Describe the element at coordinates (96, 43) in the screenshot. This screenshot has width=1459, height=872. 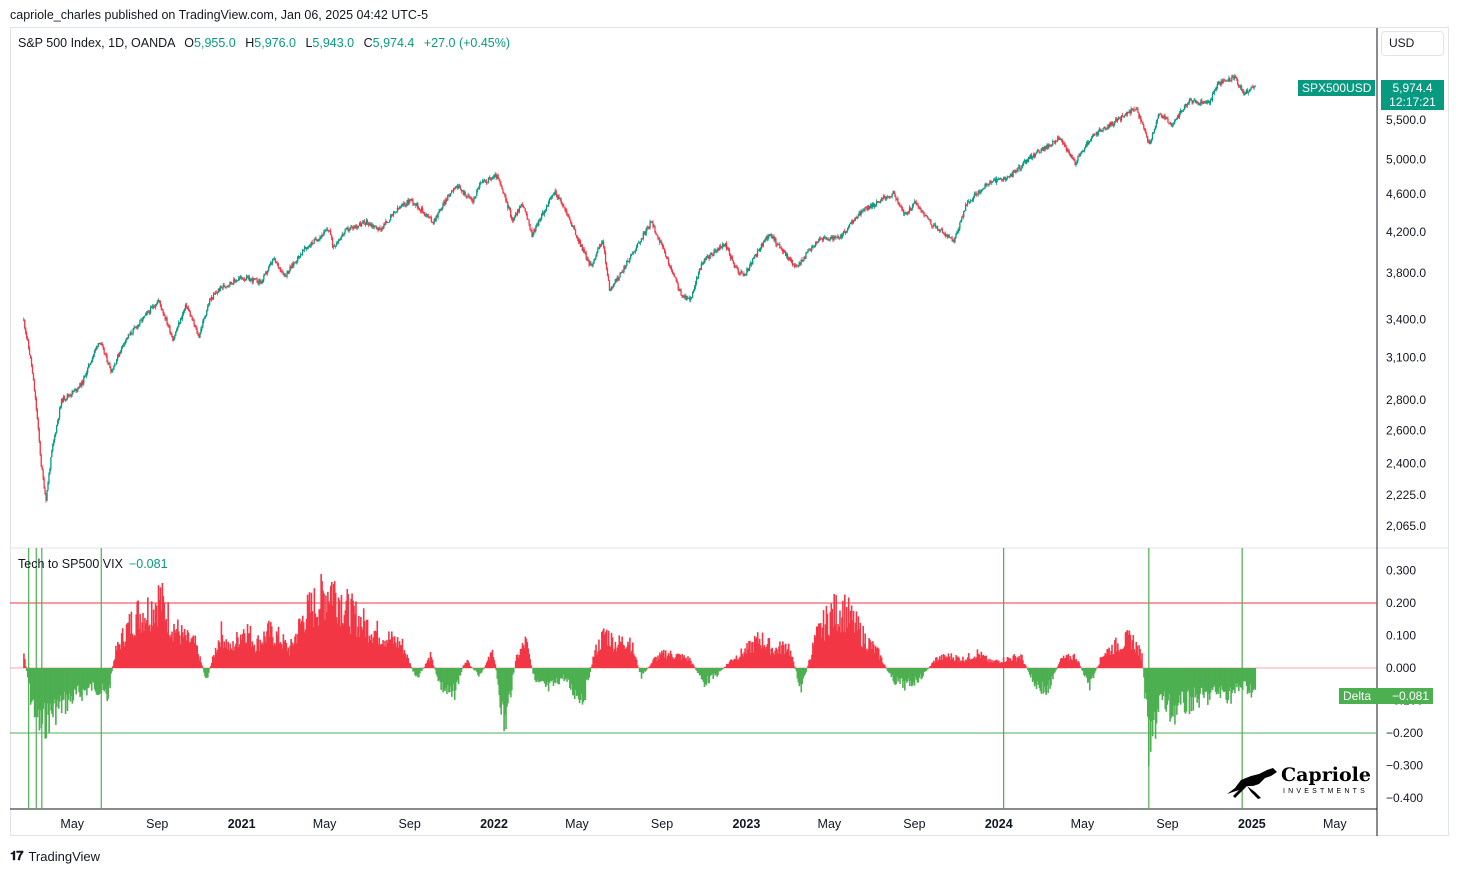
I see `symbol-title: S&P 500 Index, 1D, OANDA` at that location.